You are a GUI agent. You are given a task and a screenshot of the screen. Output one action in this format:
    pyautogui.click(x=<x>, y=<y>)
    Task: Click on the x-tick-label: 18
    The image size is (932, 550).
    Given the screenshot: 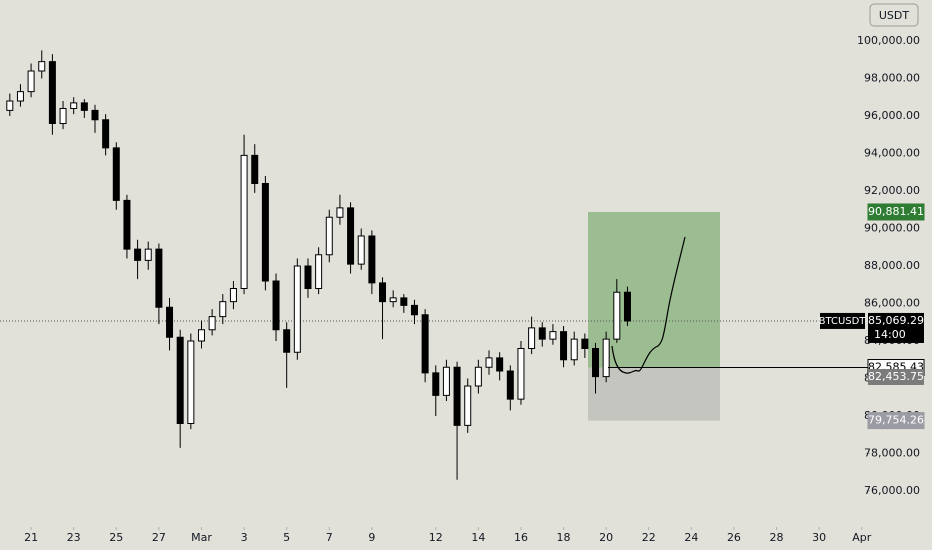 What is the action you would take?
    pyautogui.click(x=564, y=537)
    